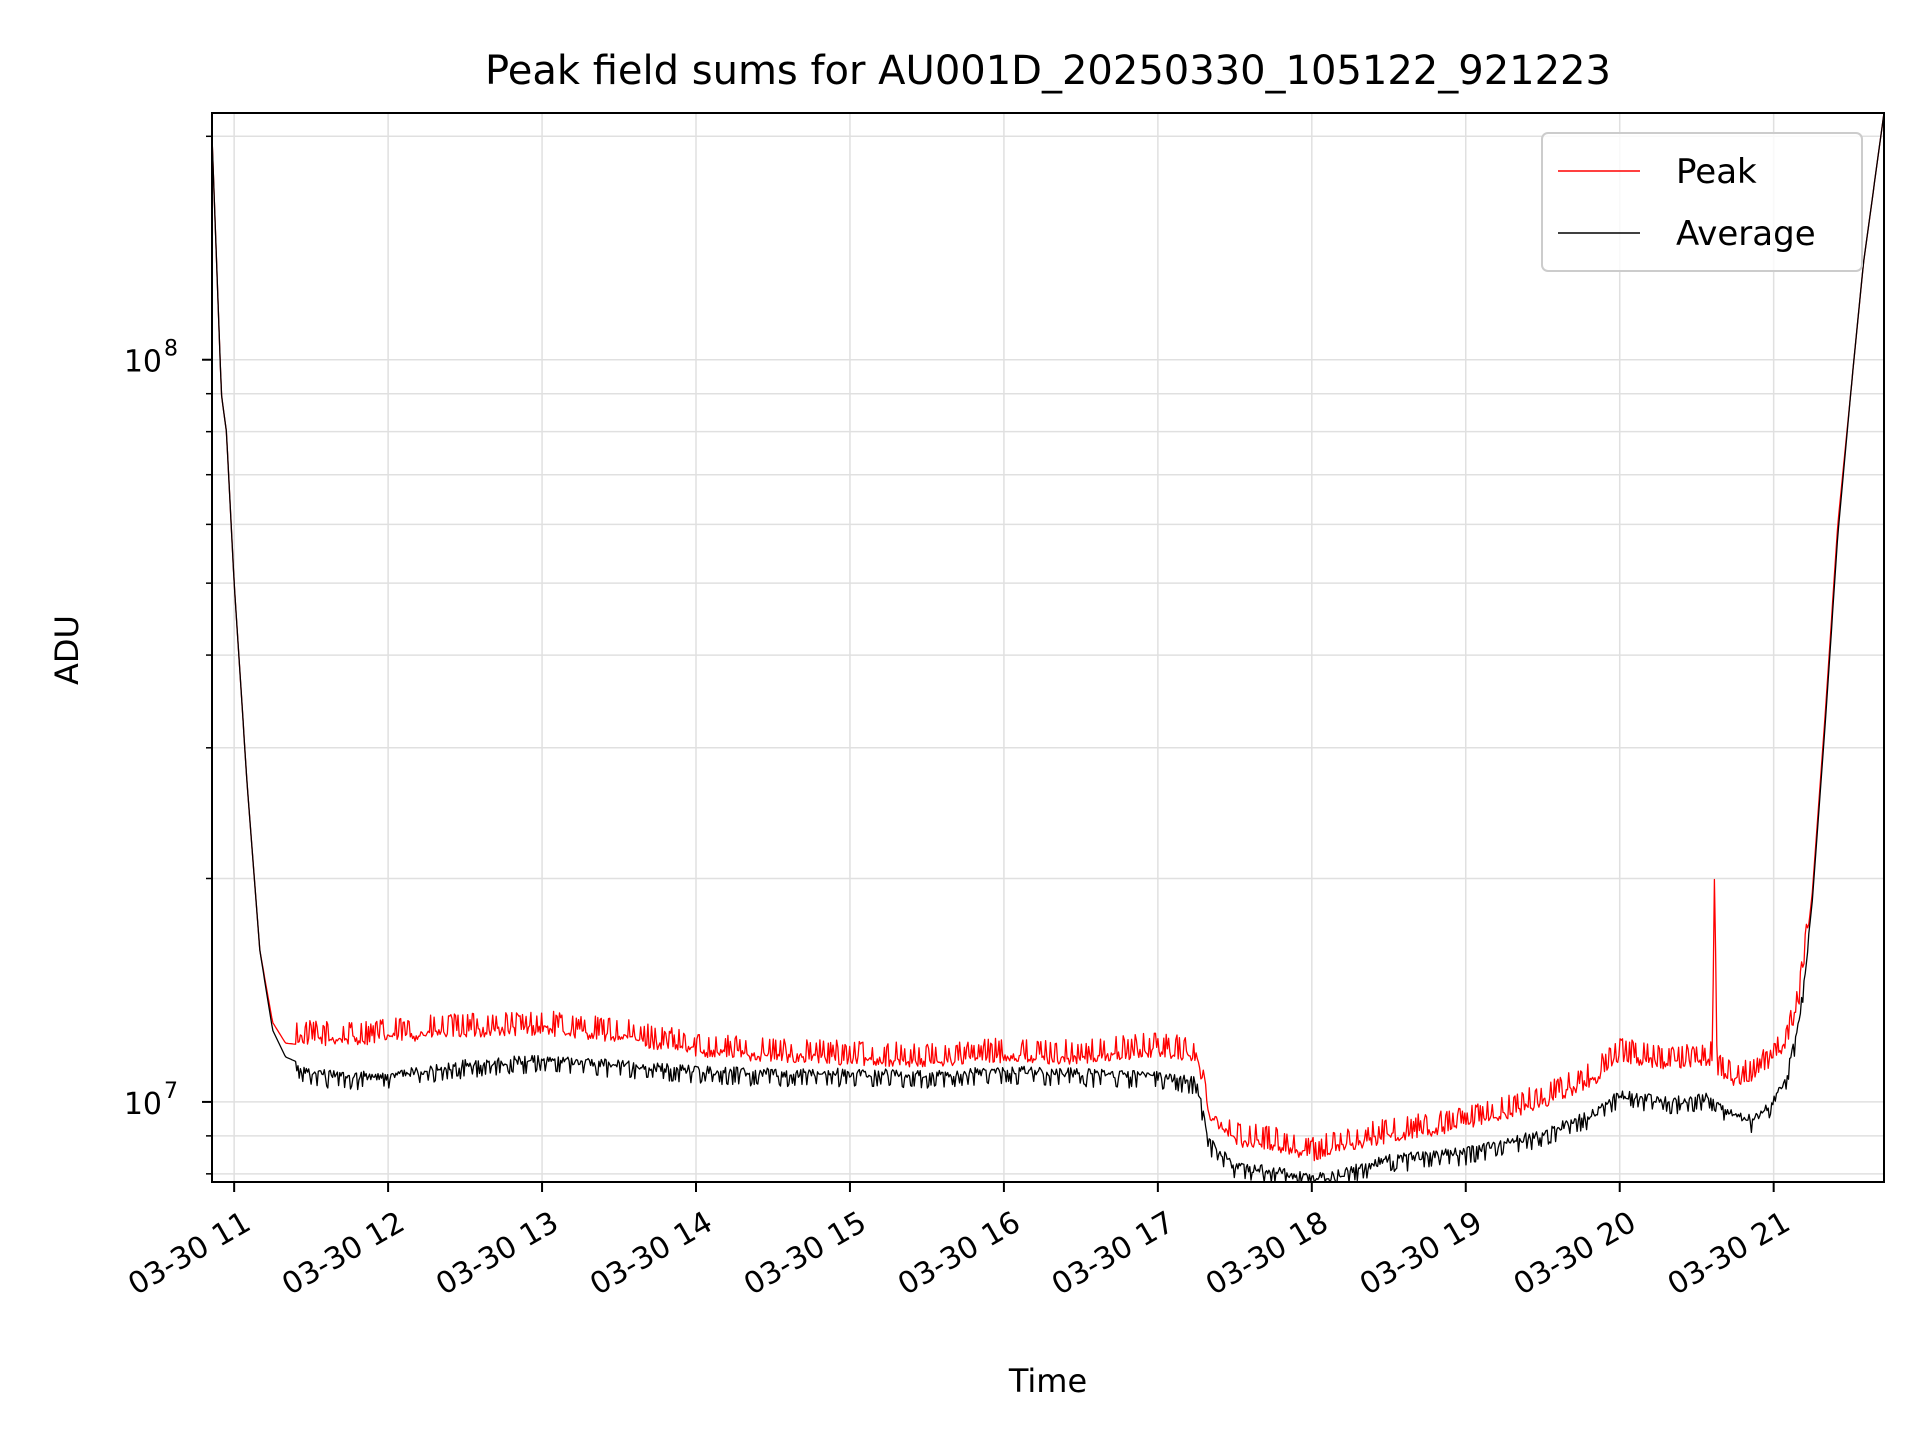 The image size is (1920, 1440). What do you see at coordinates (1047, 1381) in the screenshot?
I see `x-axis-title: Time` at bounding box center [1047, 1381].